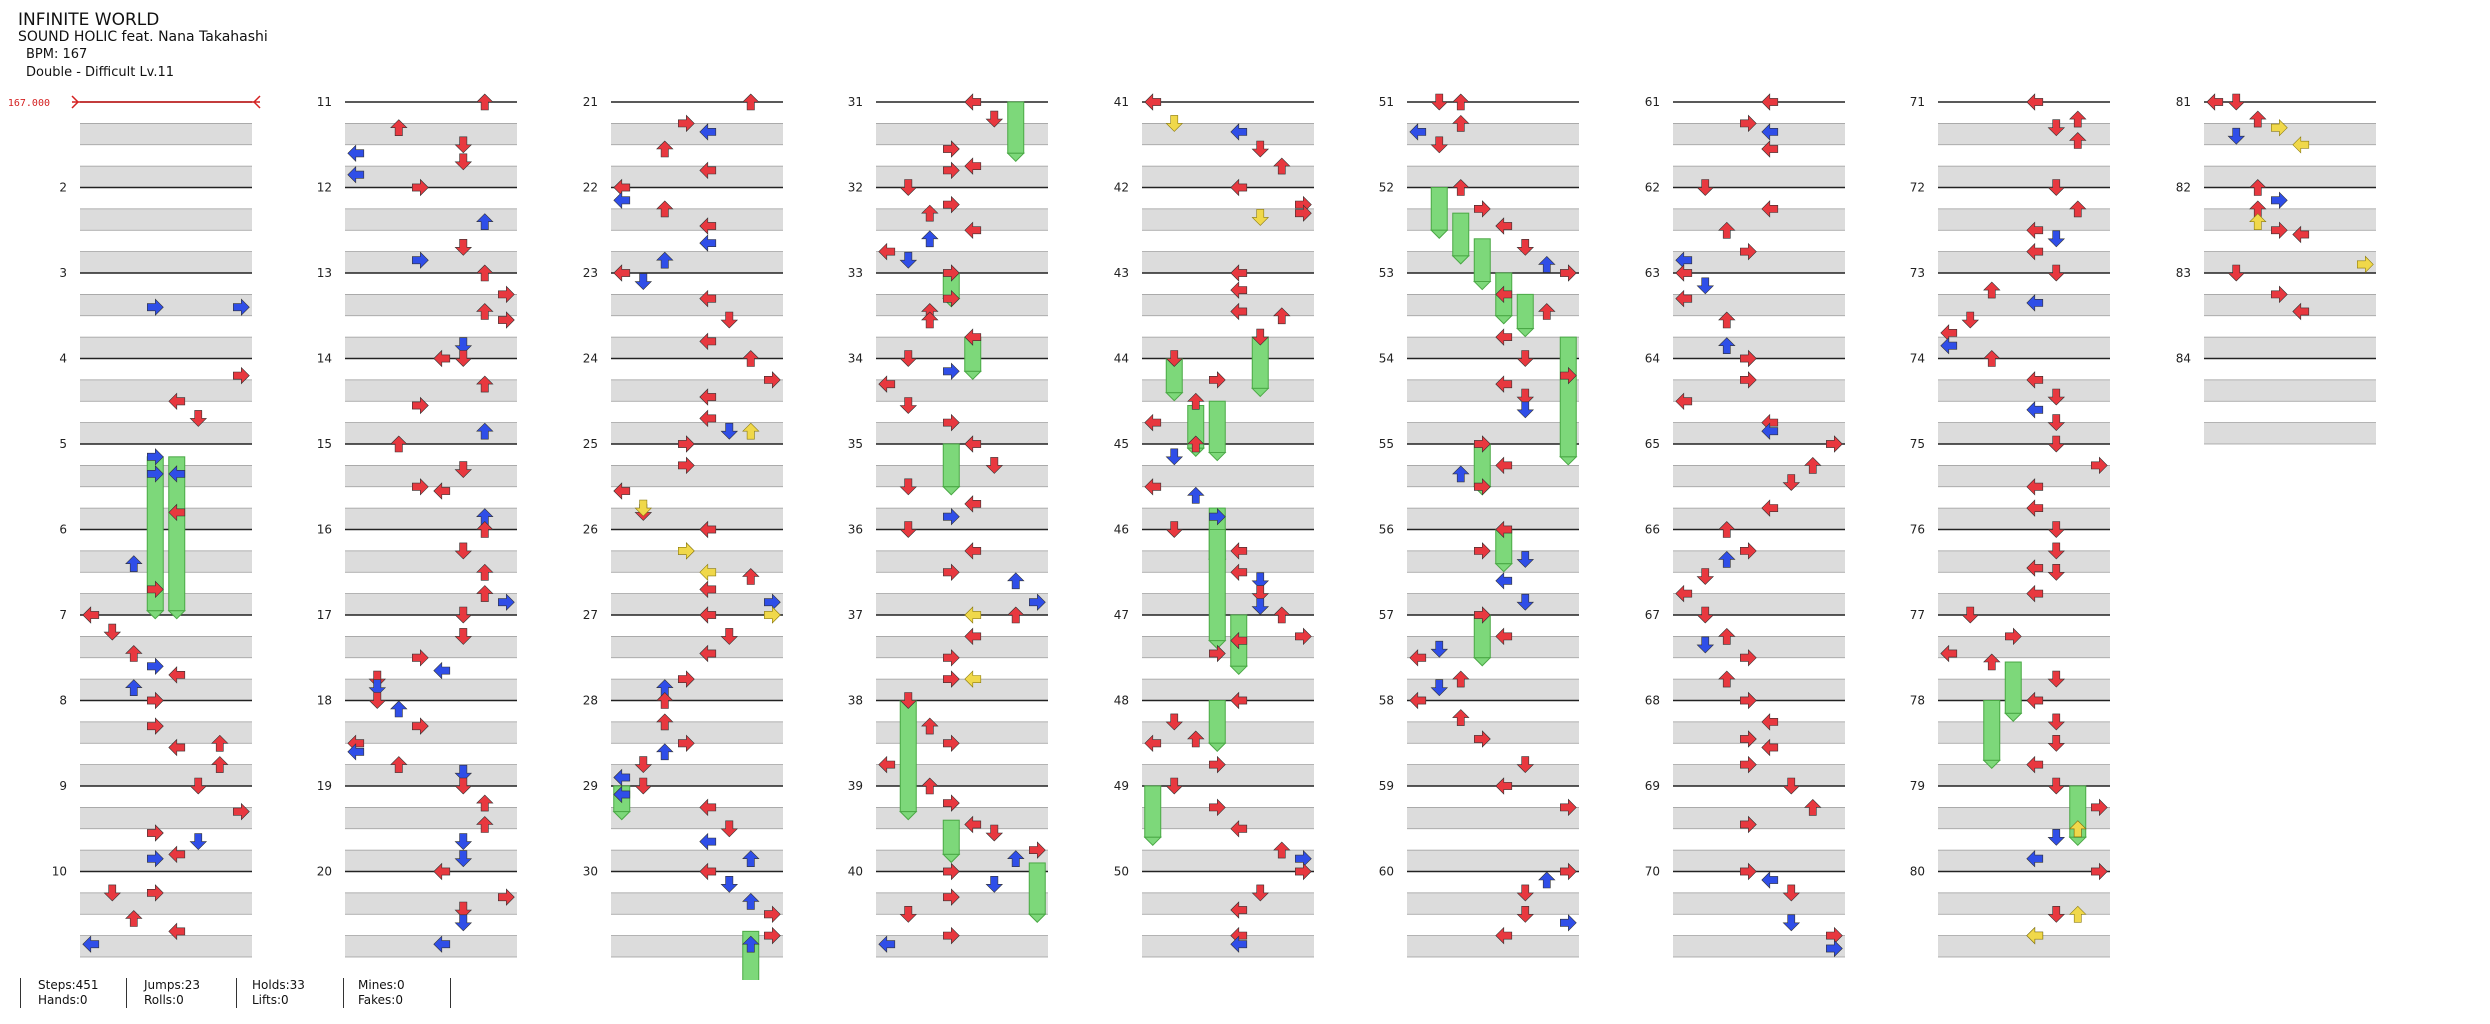  What do you see at coordinates (1652, 701) in the screenshot?
I see `measure-number: 68` at bounding box center [1652, 701].